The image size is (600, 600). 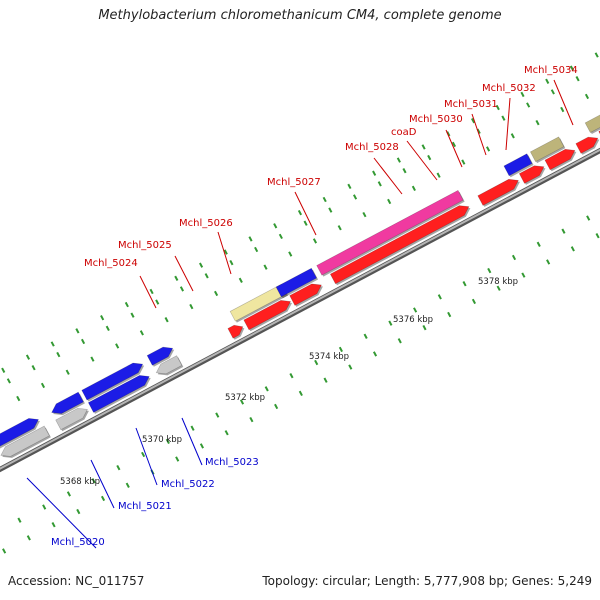 I want to click on gene-label-mchl-5026: Mchl_5026, so click(x=206, y=223).